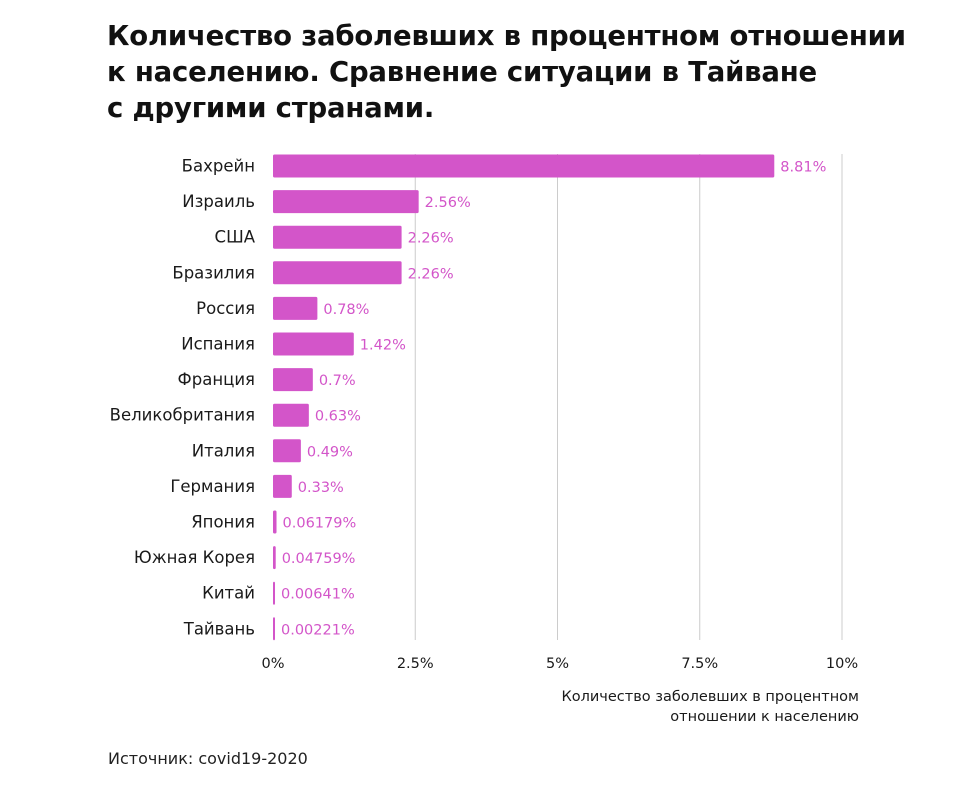 The width and height of the screenshot is (968, 806). I want to click on value-label: 1.42%, so click(383, 346).